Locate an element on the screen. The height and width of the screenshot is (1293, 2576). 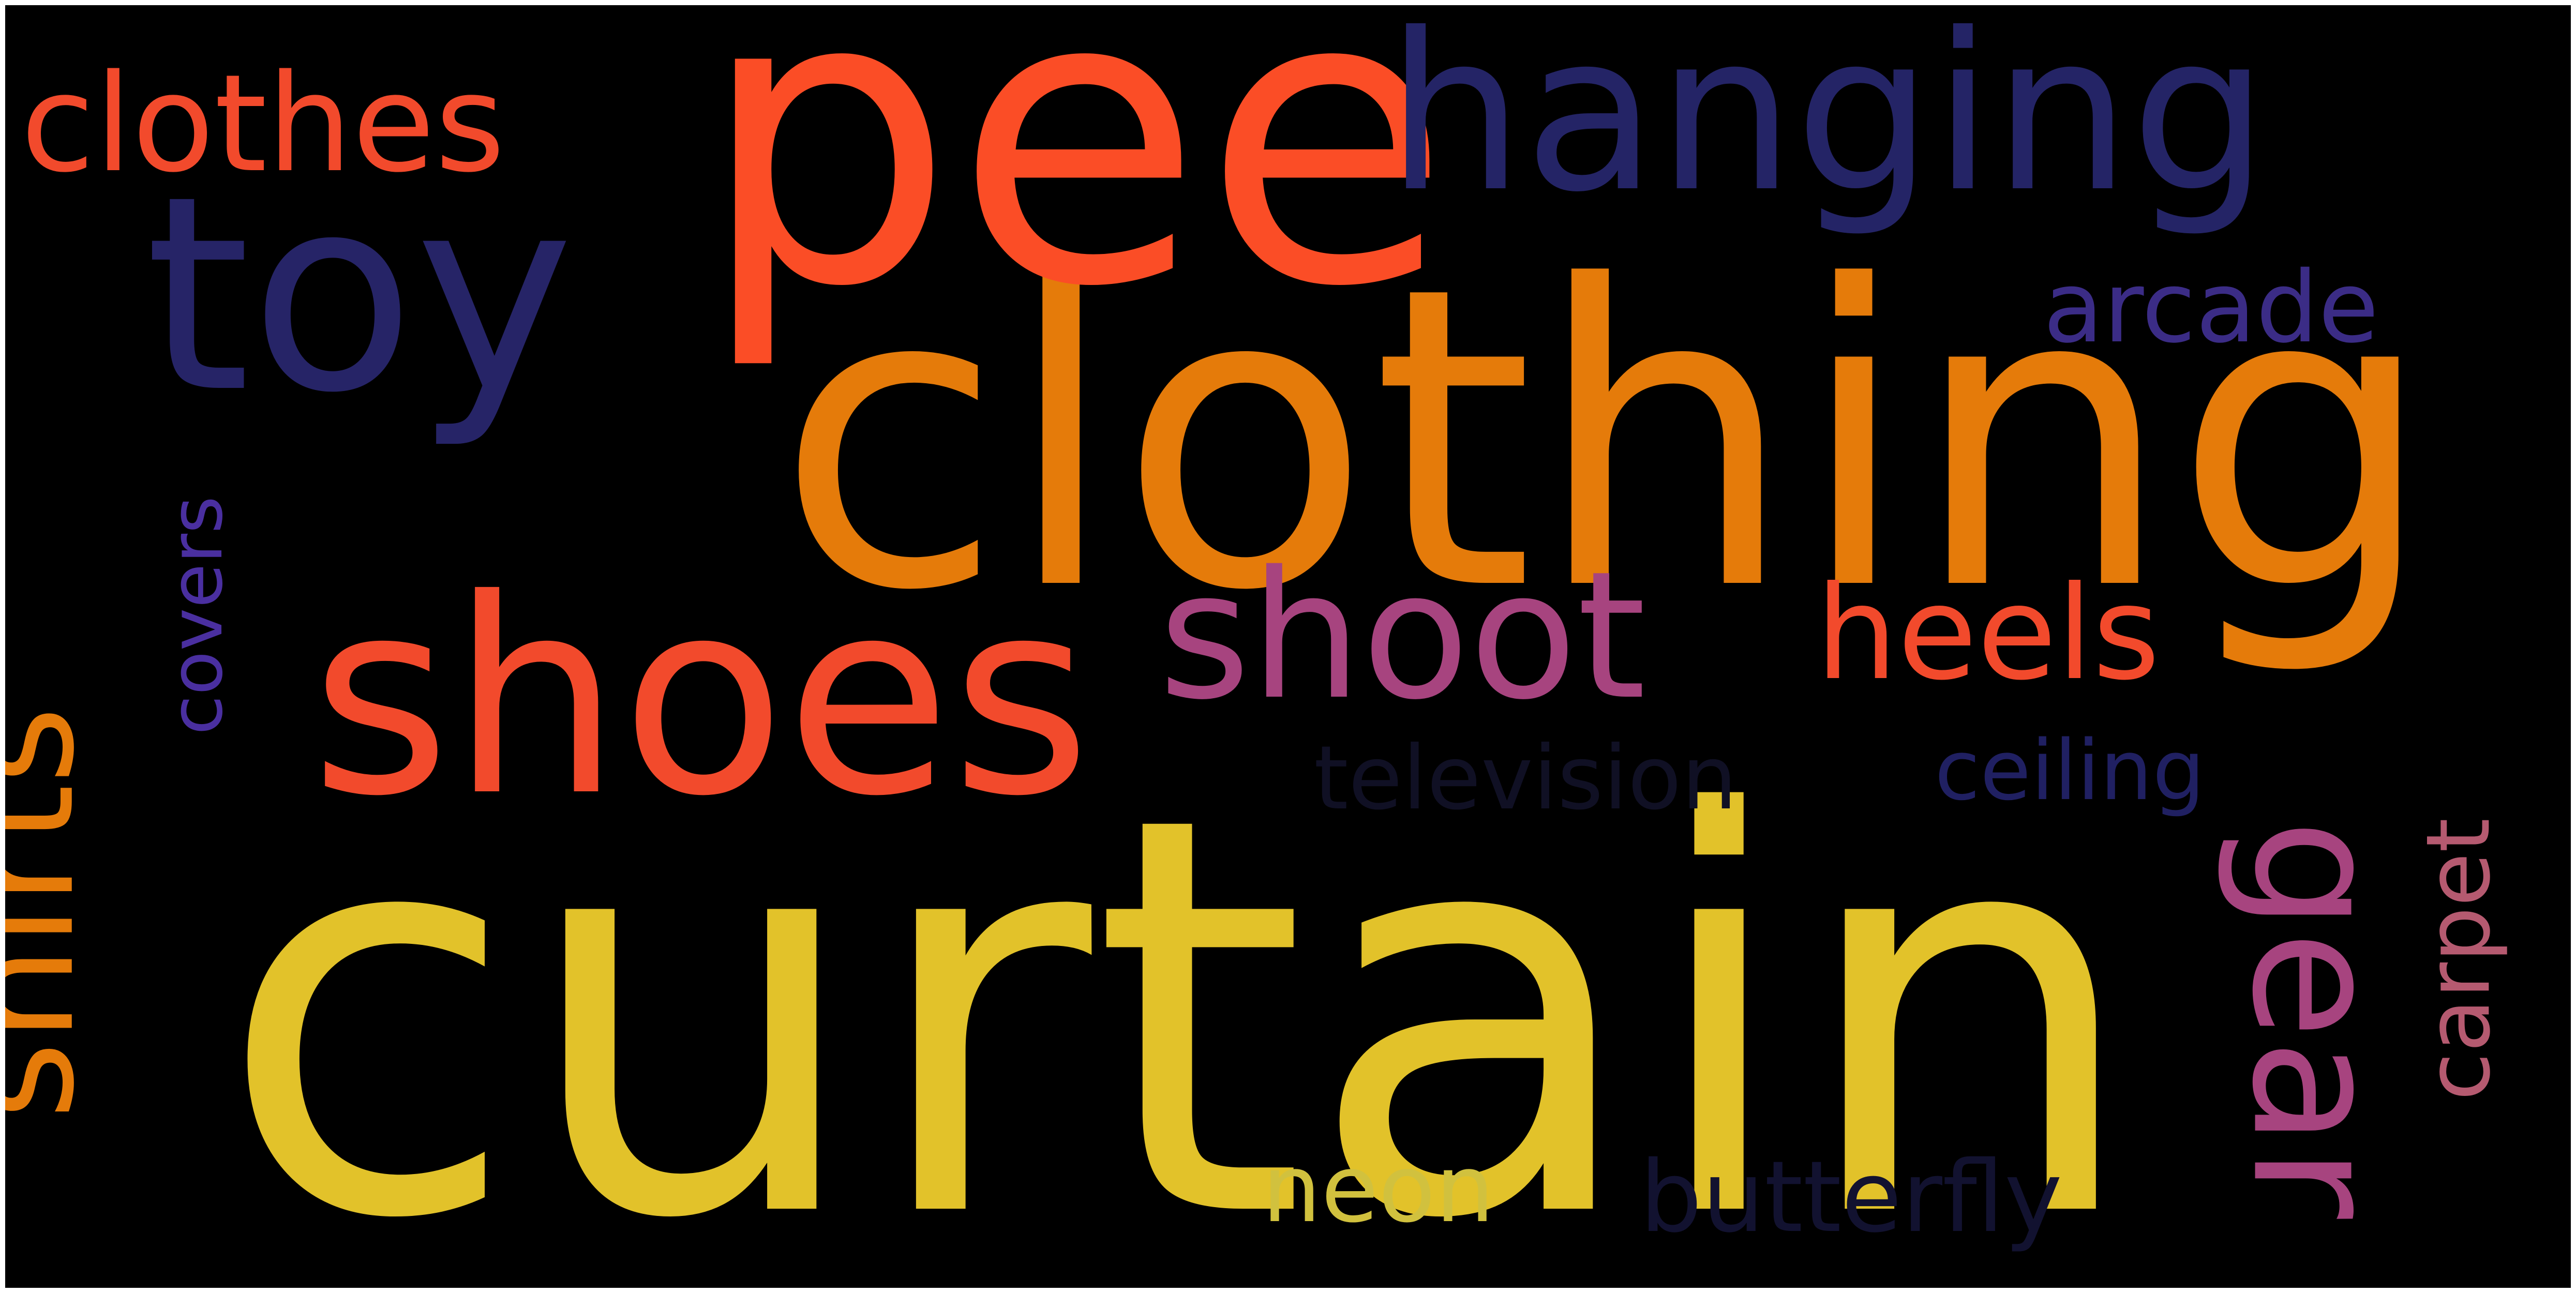
word-neon: neon is located at coordinates (1378, 1189).